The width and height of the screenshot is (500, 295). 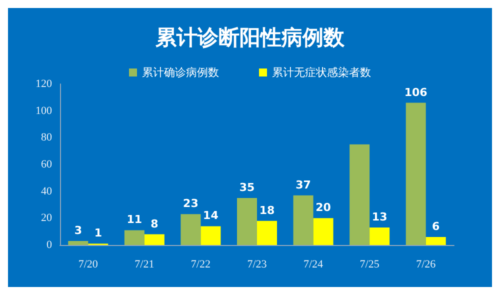 I want to click on y-tick-label: 0, so click(x=49, y=245).